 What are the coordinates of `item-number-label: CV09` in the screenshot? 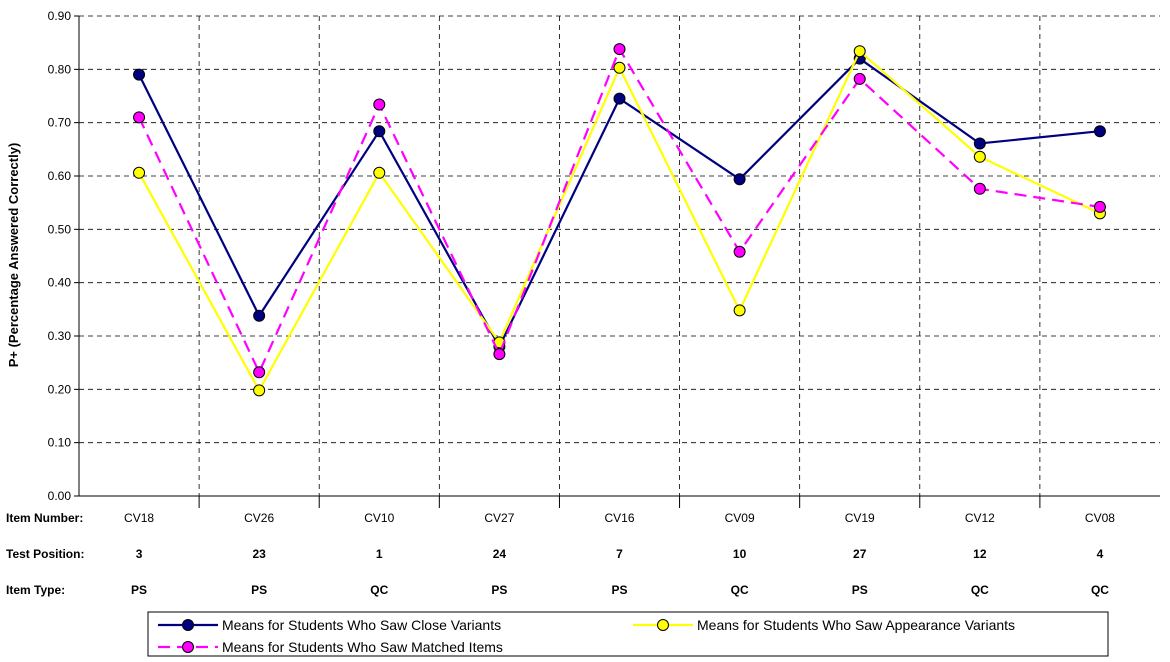 It's located at (740, 518).